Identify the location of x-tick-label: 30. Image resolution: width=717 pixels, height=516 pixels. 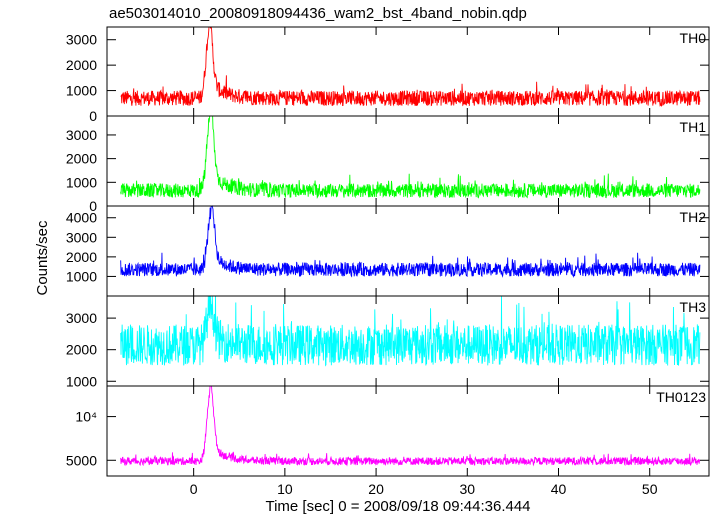
(467, 489).